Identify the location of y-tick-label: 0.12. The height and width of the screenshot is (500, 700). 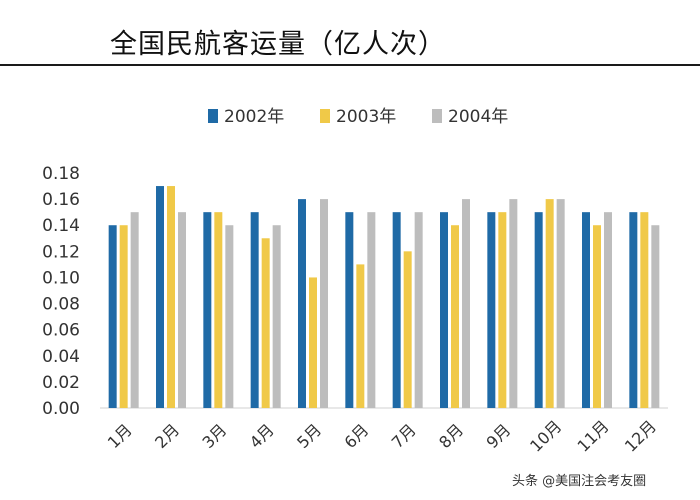
(61, 252).